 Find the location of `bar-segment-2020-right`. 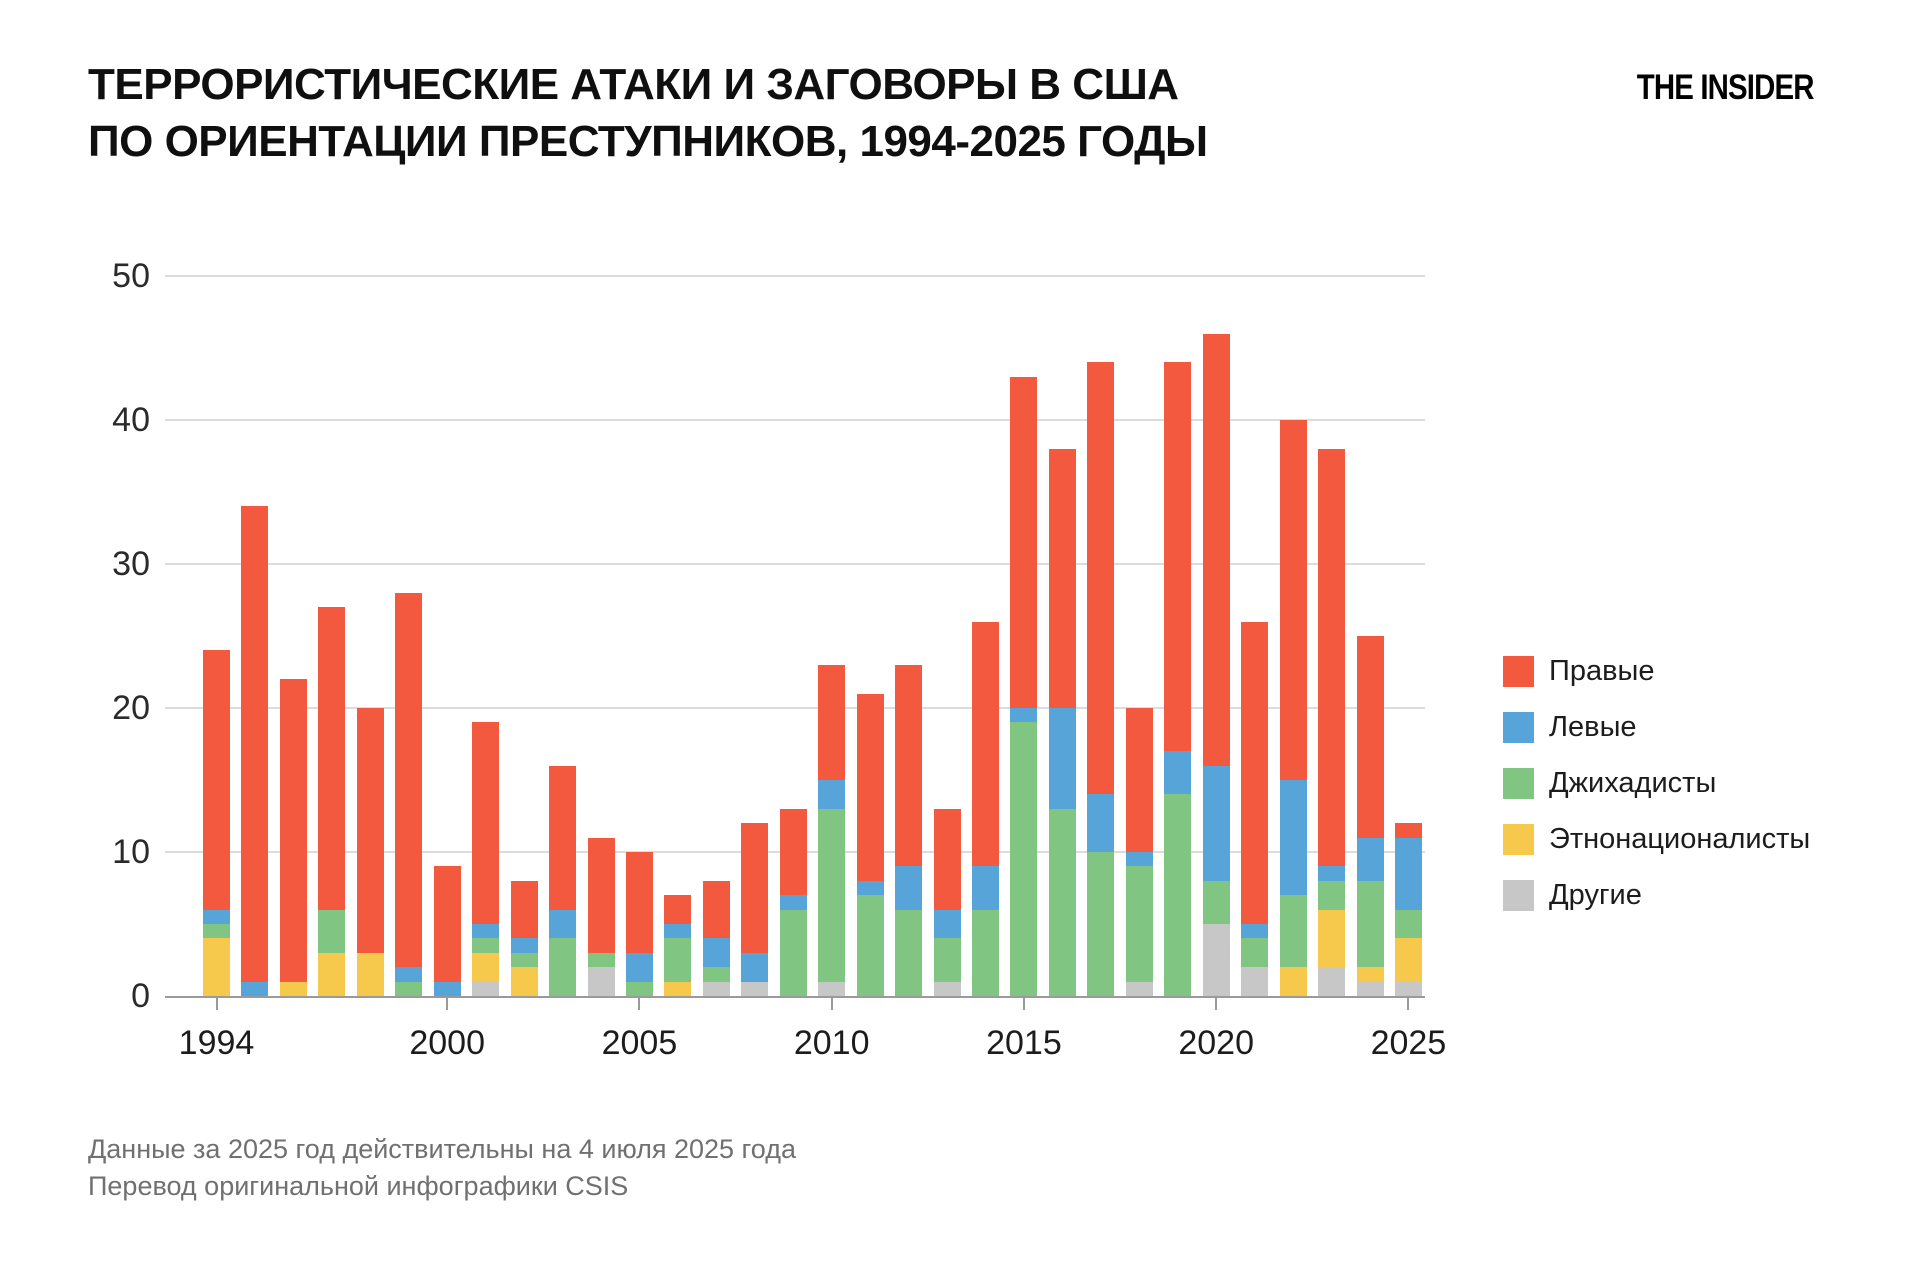

bar-segment-2020-right is located at coordinates (1216, 549).